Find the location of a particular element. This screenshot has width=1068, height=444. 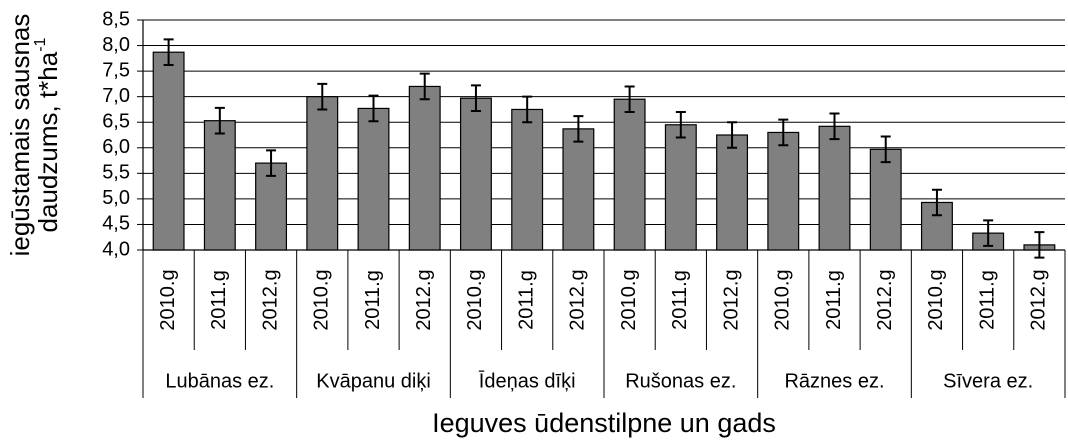

y-tick-label: 4,0 is located at coordinates (116, 249).